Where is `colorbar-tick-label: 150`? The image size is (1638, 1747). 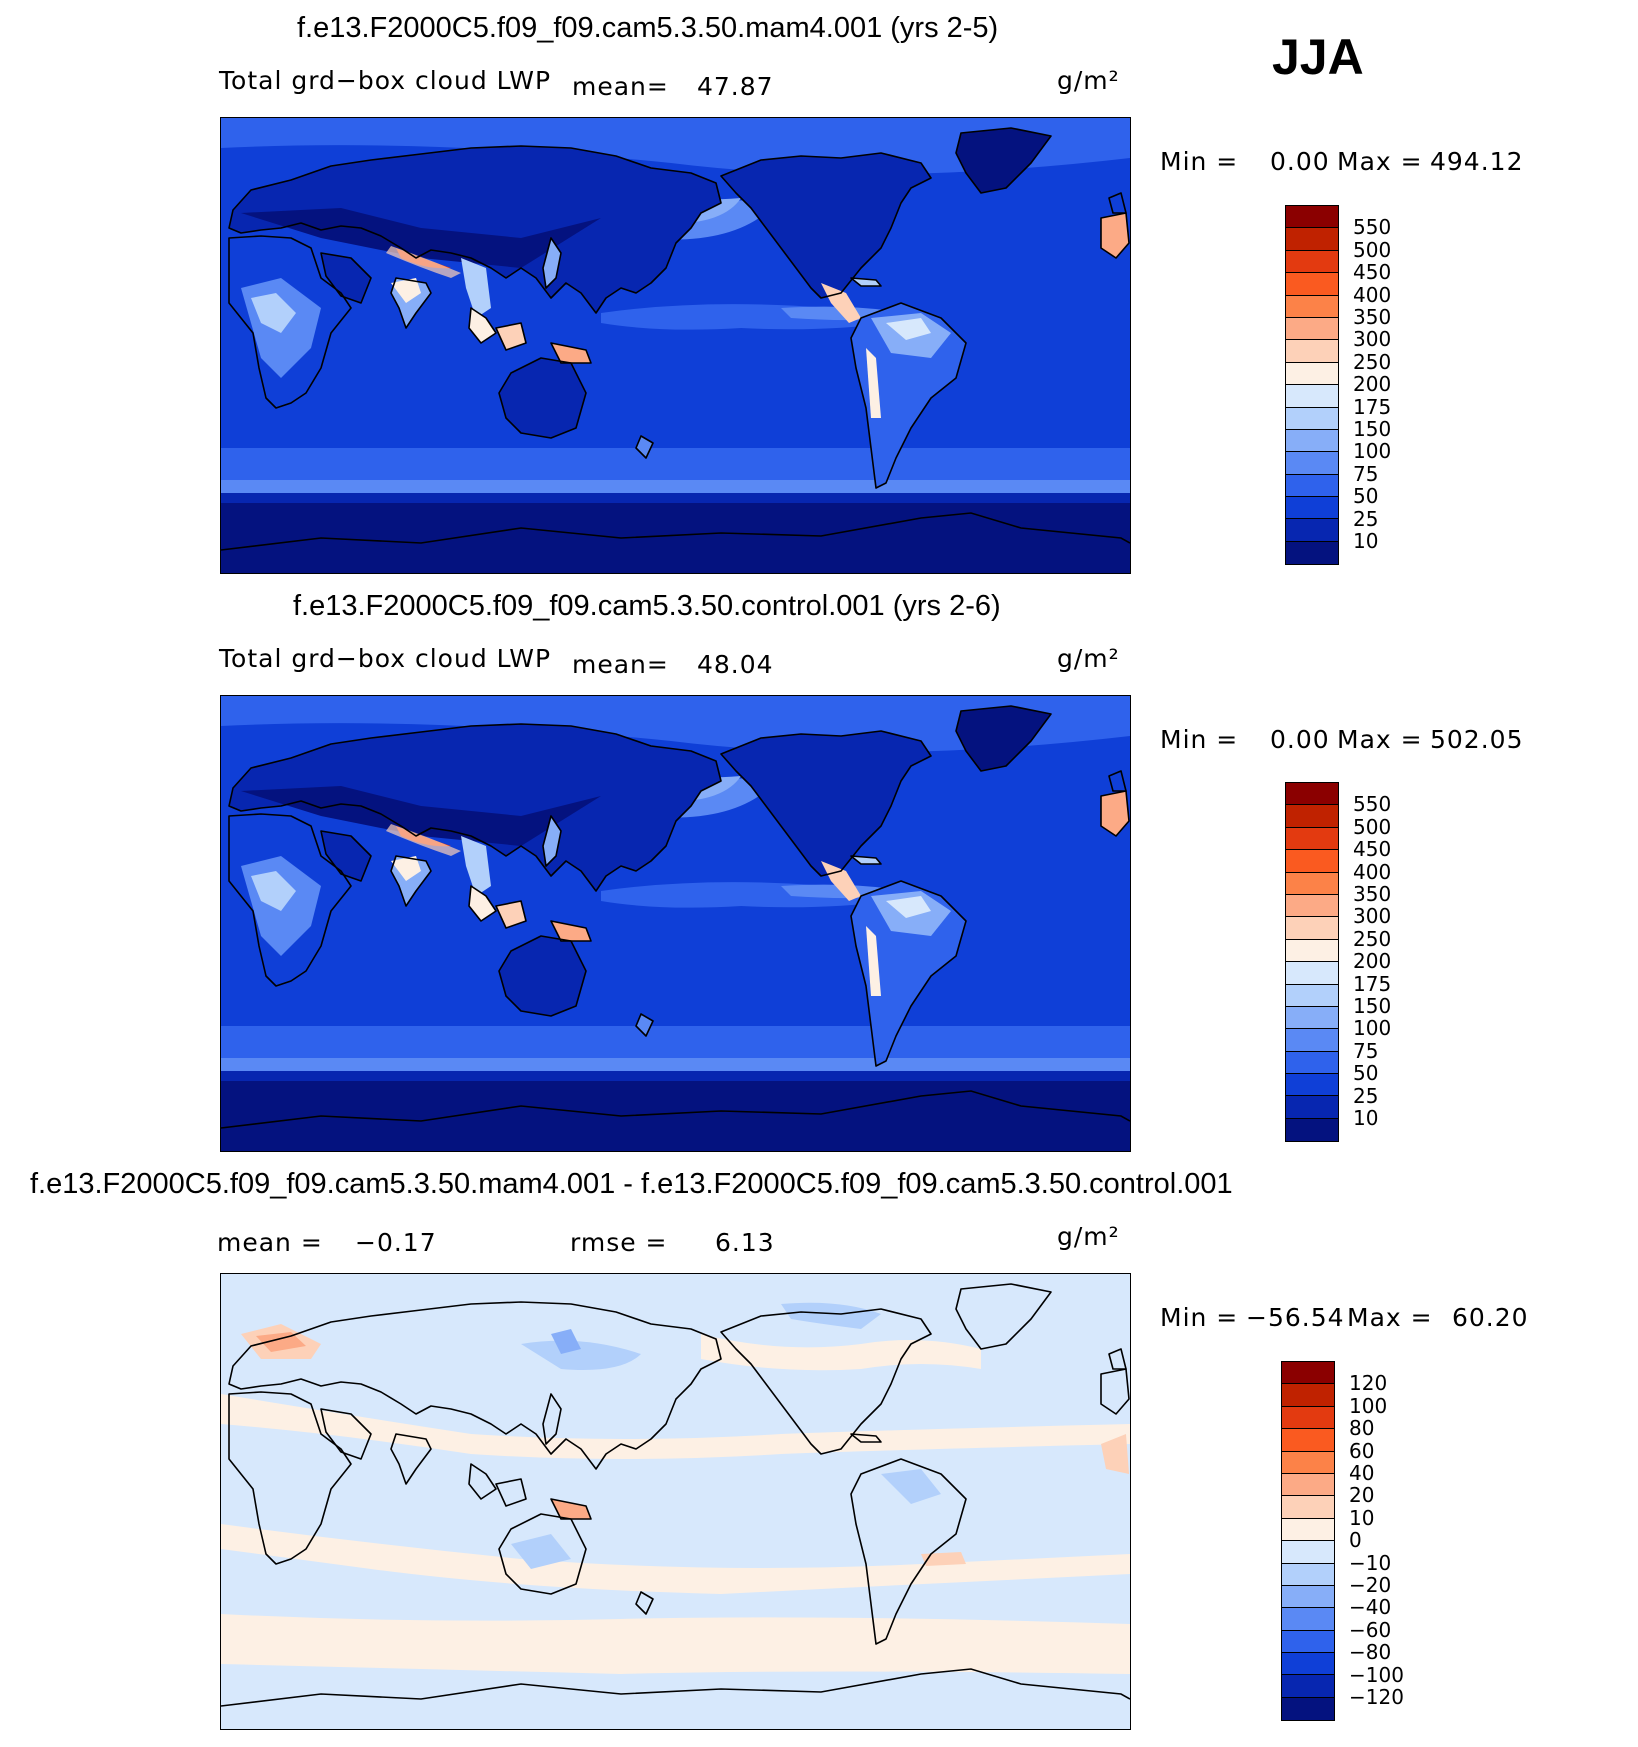 colorbar-tick-label: 150 is located at coordinates (1372, 1006).